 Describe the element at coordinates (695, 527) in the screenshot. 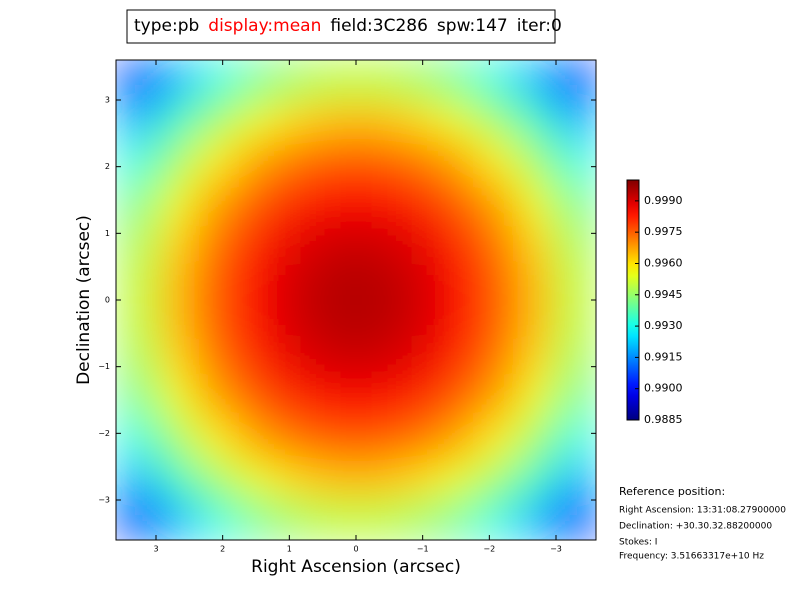

I see `reference-line: Declination: +30.30.32.88200000` at that location.